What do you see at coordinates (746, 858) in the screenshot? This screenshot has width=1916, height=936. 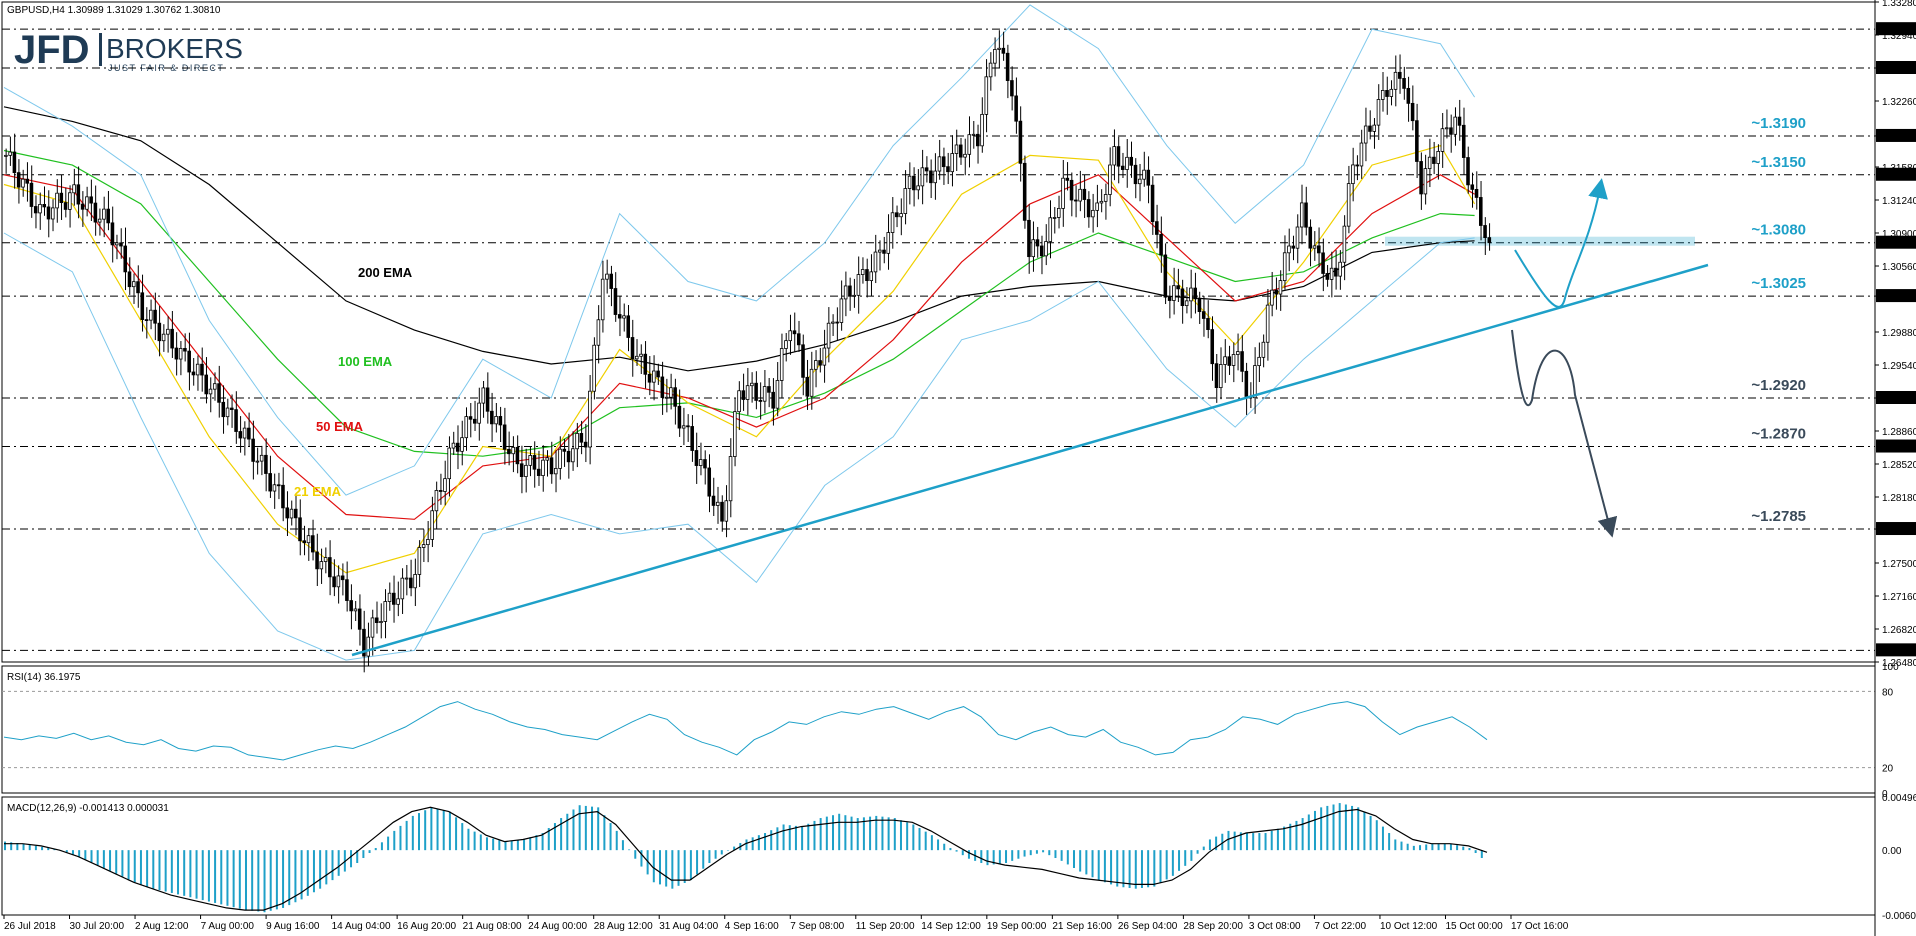 I see `macd-signal-line` at bounding box center [746, 858].